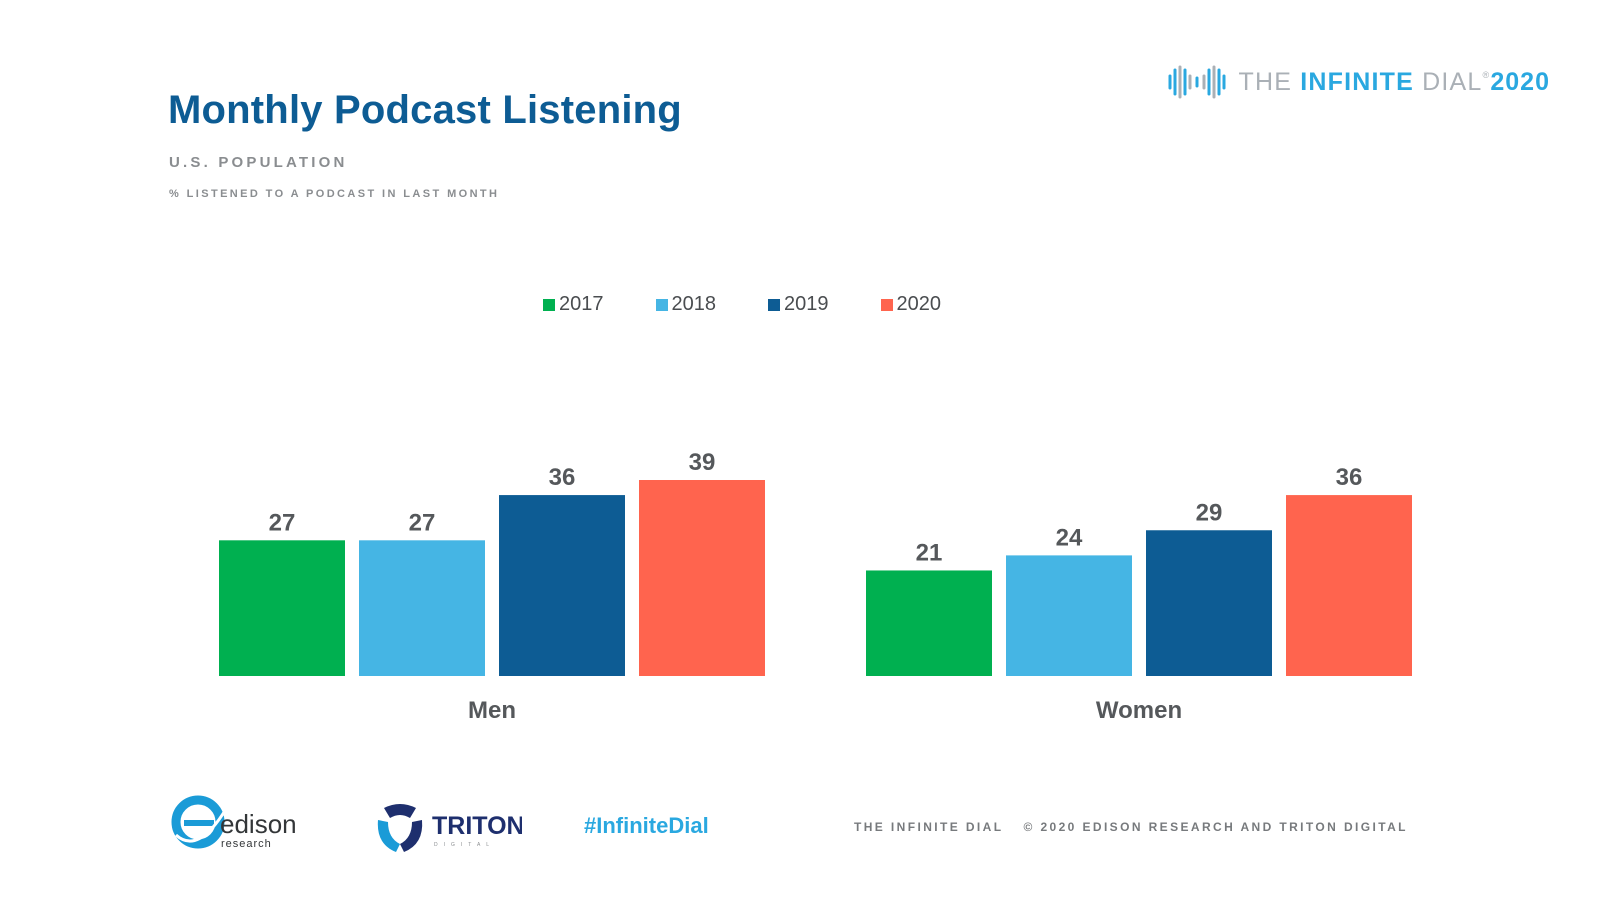 This screenshot has width=1600, height=900. Describe the element at coordinates (702, 578) in the screenshot. I see `bar-men-2020` at that location.